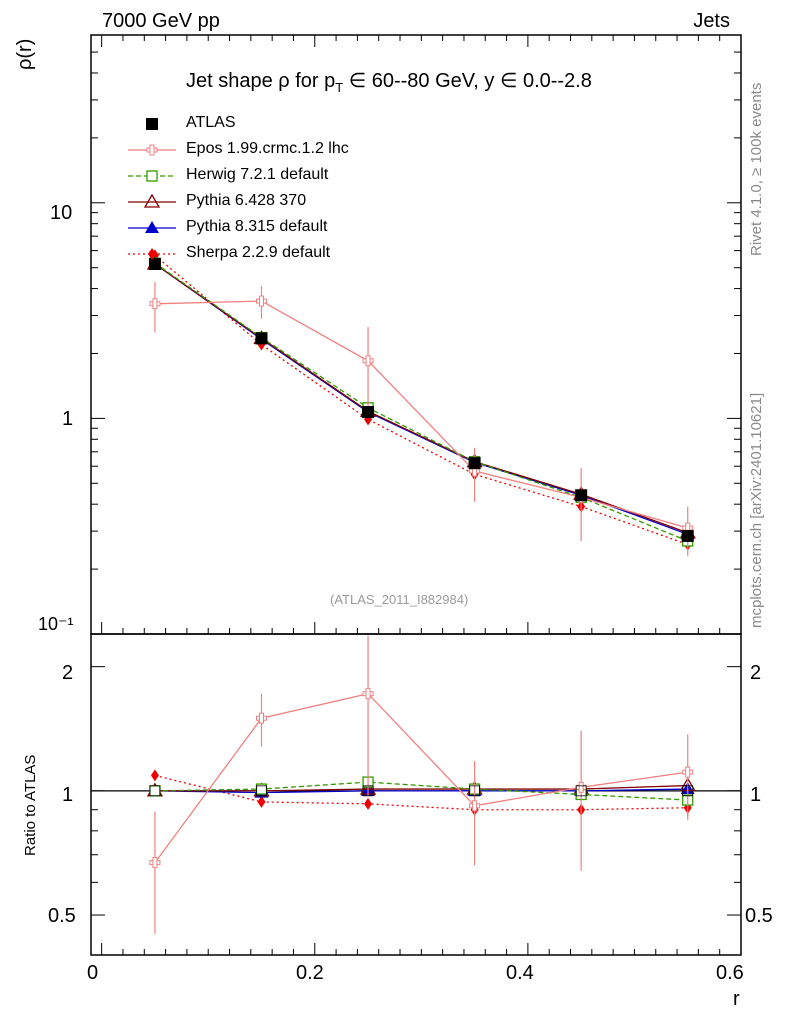  I want to click on legend-marker-s0-v, so click(152, 150).